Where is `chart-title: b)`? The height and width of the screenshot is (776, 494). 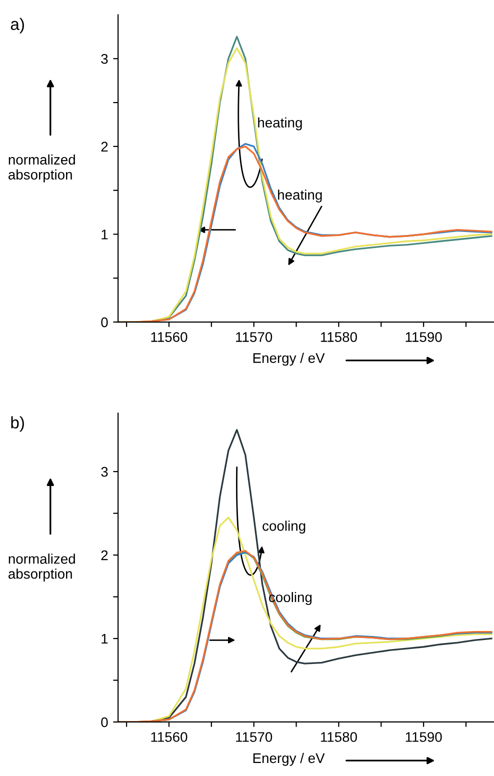 chart-title: b) is located at coordinates (17, 424).